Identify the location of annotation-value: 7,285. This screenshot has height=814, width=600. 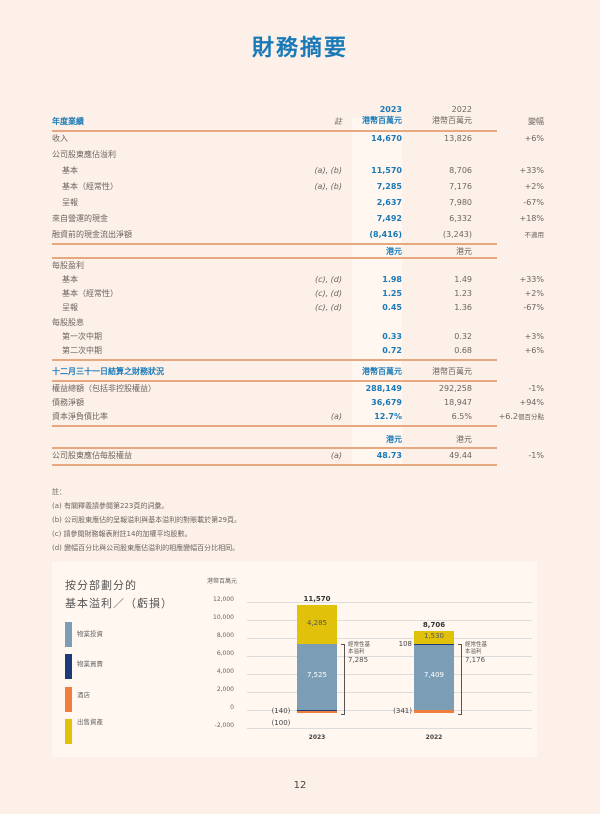
(358, 660).